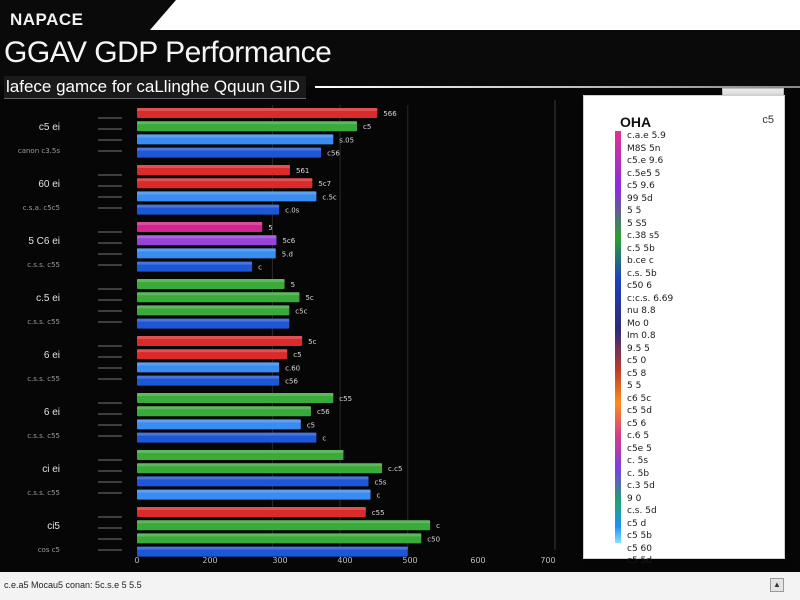 This screenshot has width=800, height=600. Describe the element at coordinates (48, 298) in the screenshot. I see `group-label: c.5 ei` at that location.